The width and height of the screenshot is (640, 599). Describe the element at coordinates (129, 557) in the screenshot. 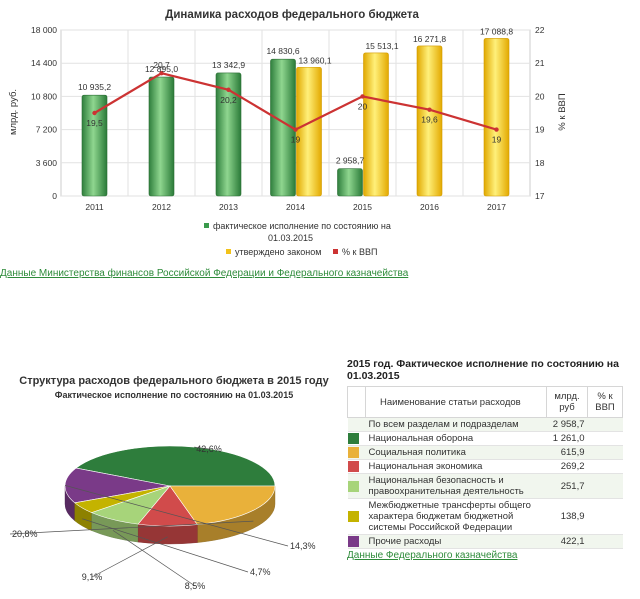

I see `pie-leader-9,1%` at that location.